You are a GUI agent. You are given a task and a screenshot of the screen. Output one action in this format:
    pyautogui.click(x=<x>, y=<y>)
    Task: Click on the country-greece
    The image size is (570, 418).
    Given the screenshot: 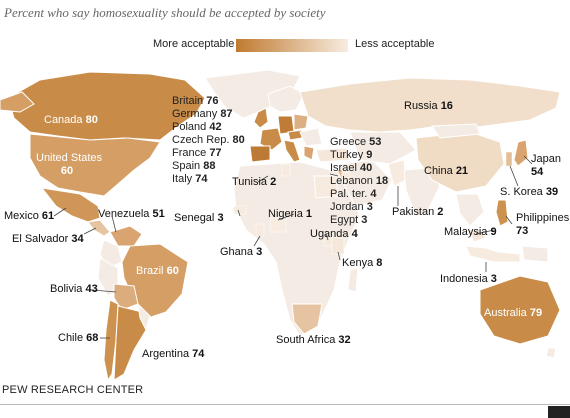 What is the action you would take?
    pyautogui.click(x=309, y=153)
    